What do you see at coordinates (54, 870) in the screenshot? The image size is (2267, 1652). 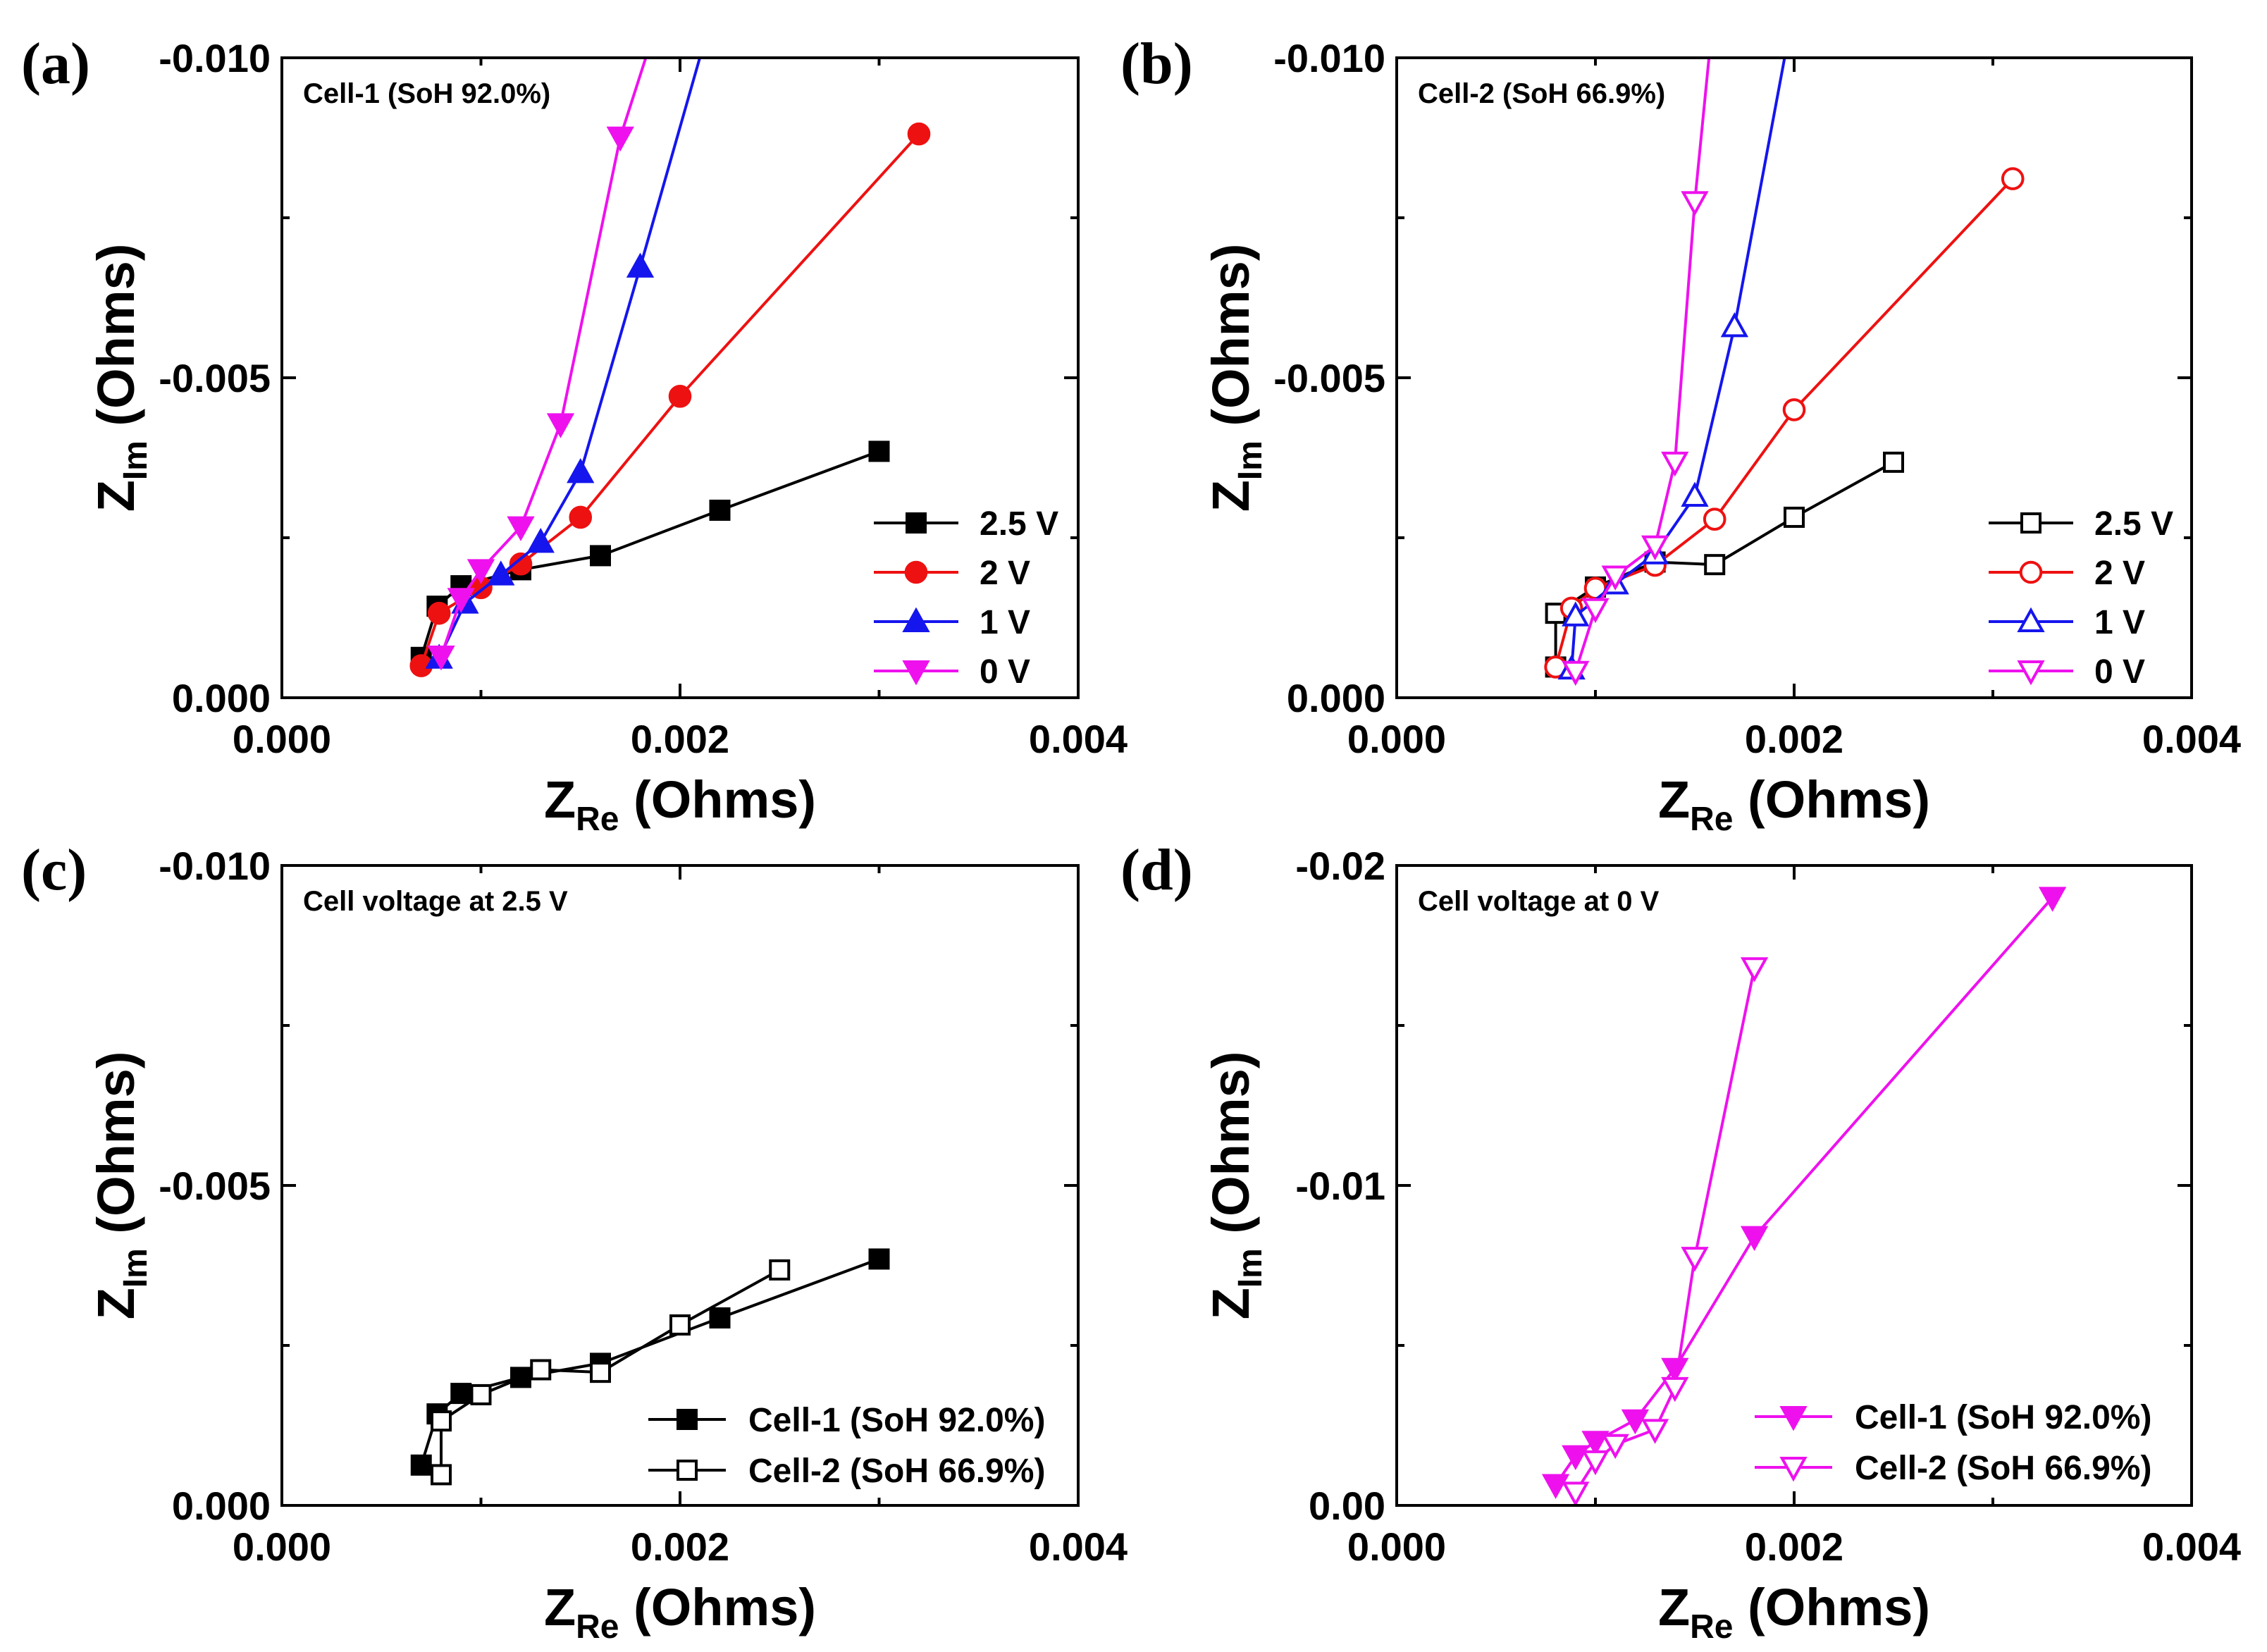 I see `panel-label: (c)` at bounding box center [54, 870].